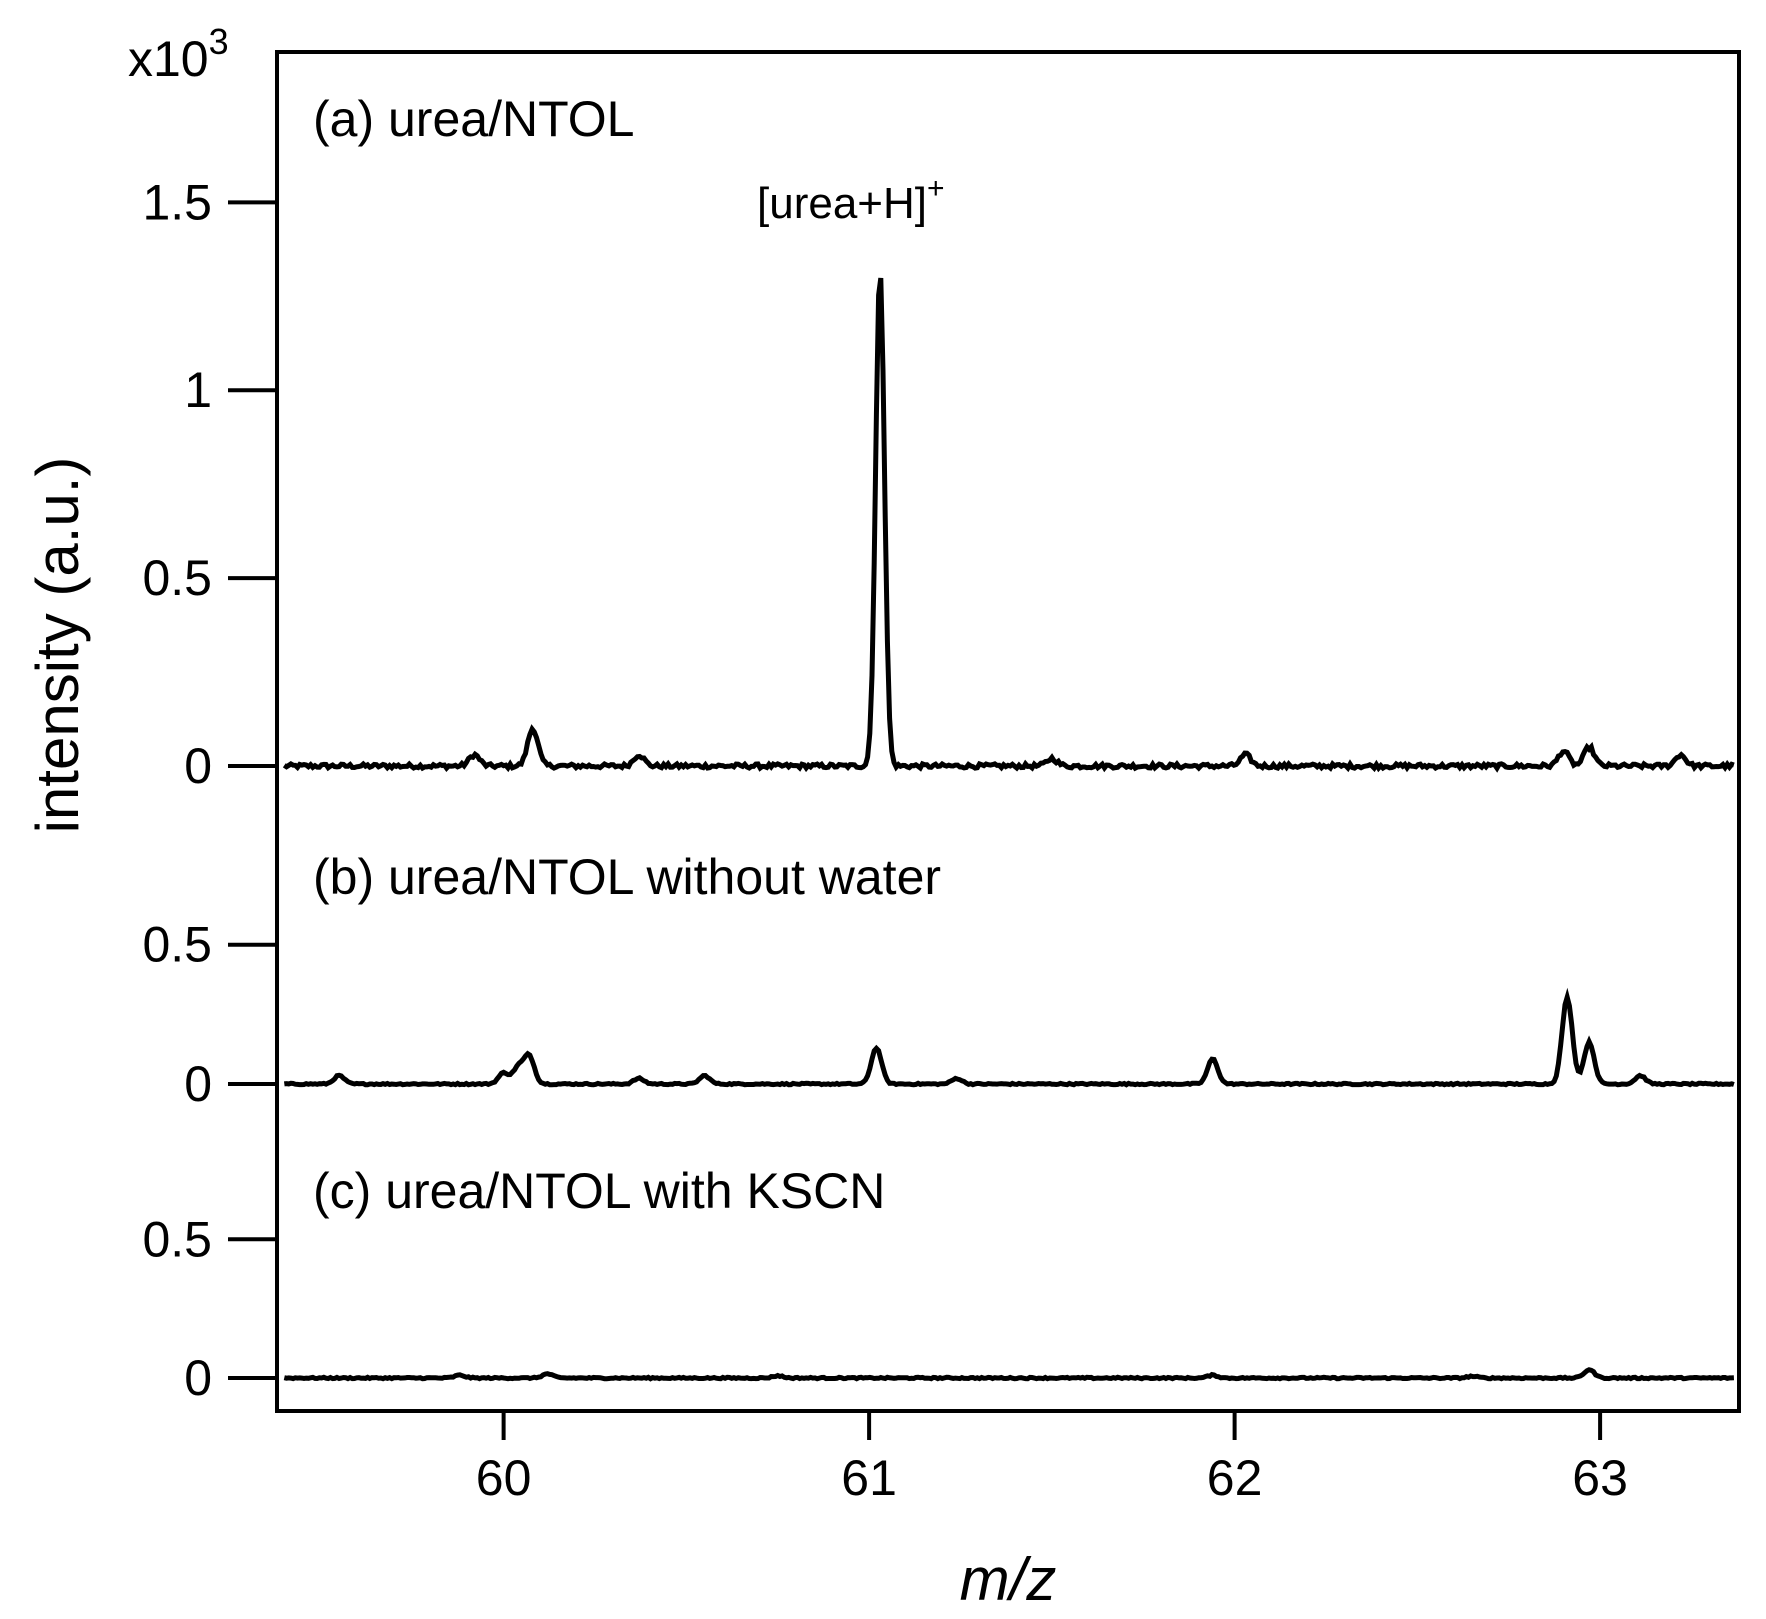 The width and height of the screenshot is (1766, 1619). I want to click on peak-annotation-charge: +, so click(936, 188).